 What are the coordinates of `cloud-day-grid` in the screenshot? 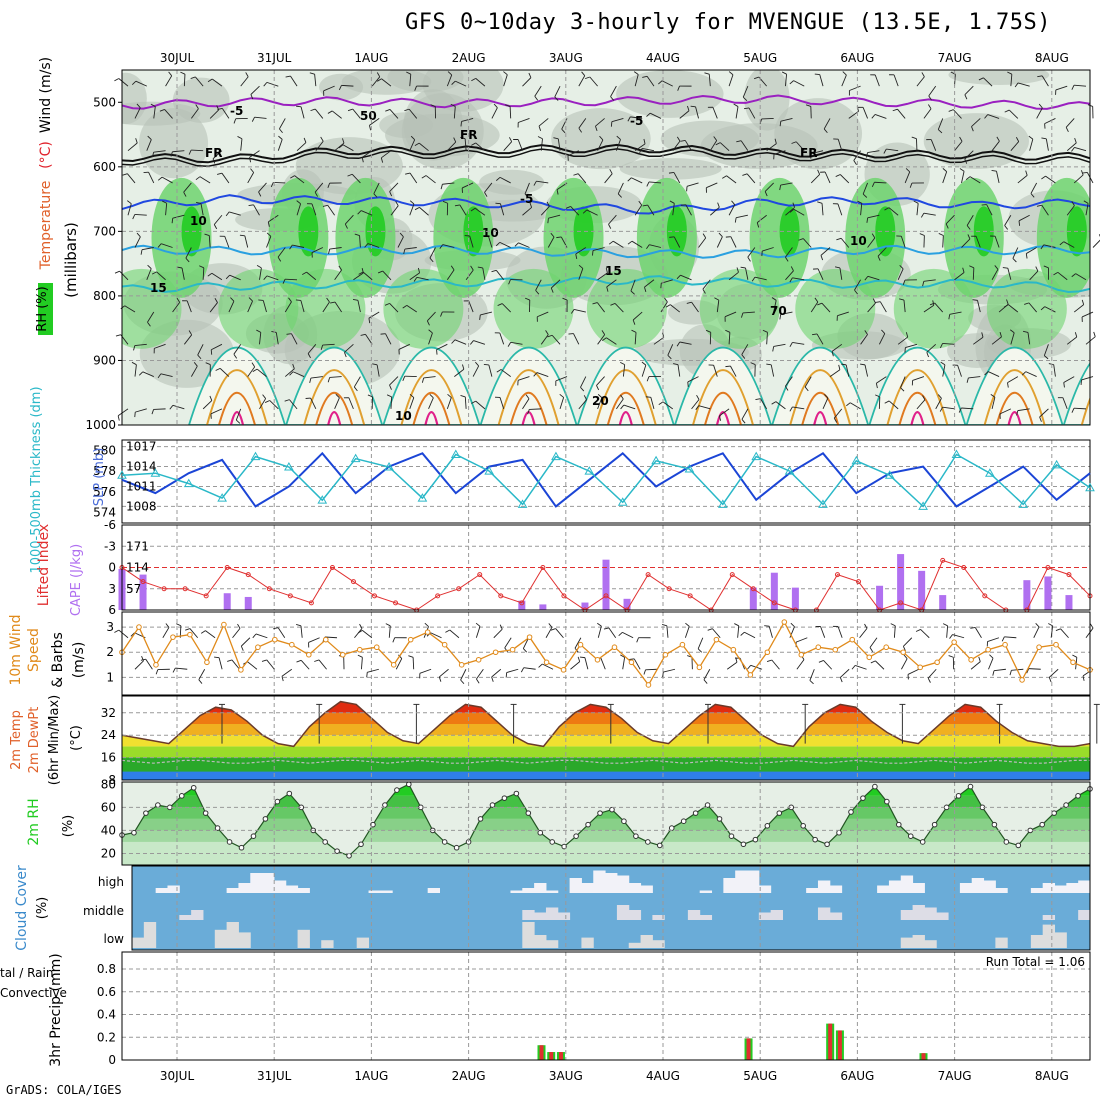 It's located at (614, 908).